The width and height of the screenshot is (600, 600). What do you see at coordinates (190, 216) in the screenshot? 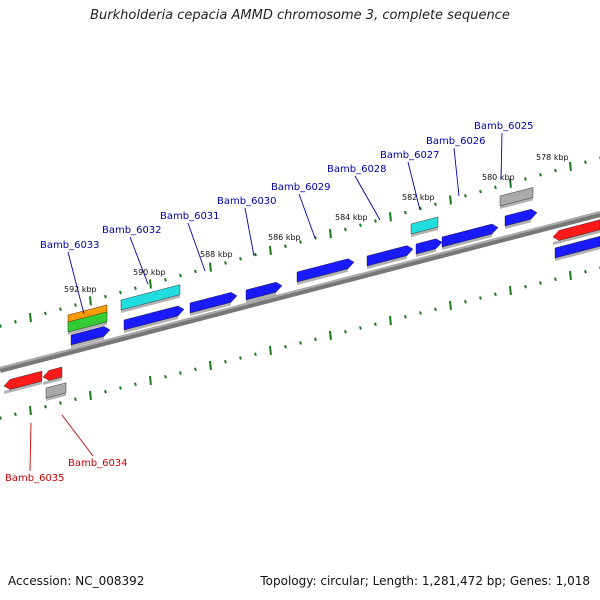
I see `gene-label-bamb_6031: Bamb_6031` at bounding box center [190, 216].